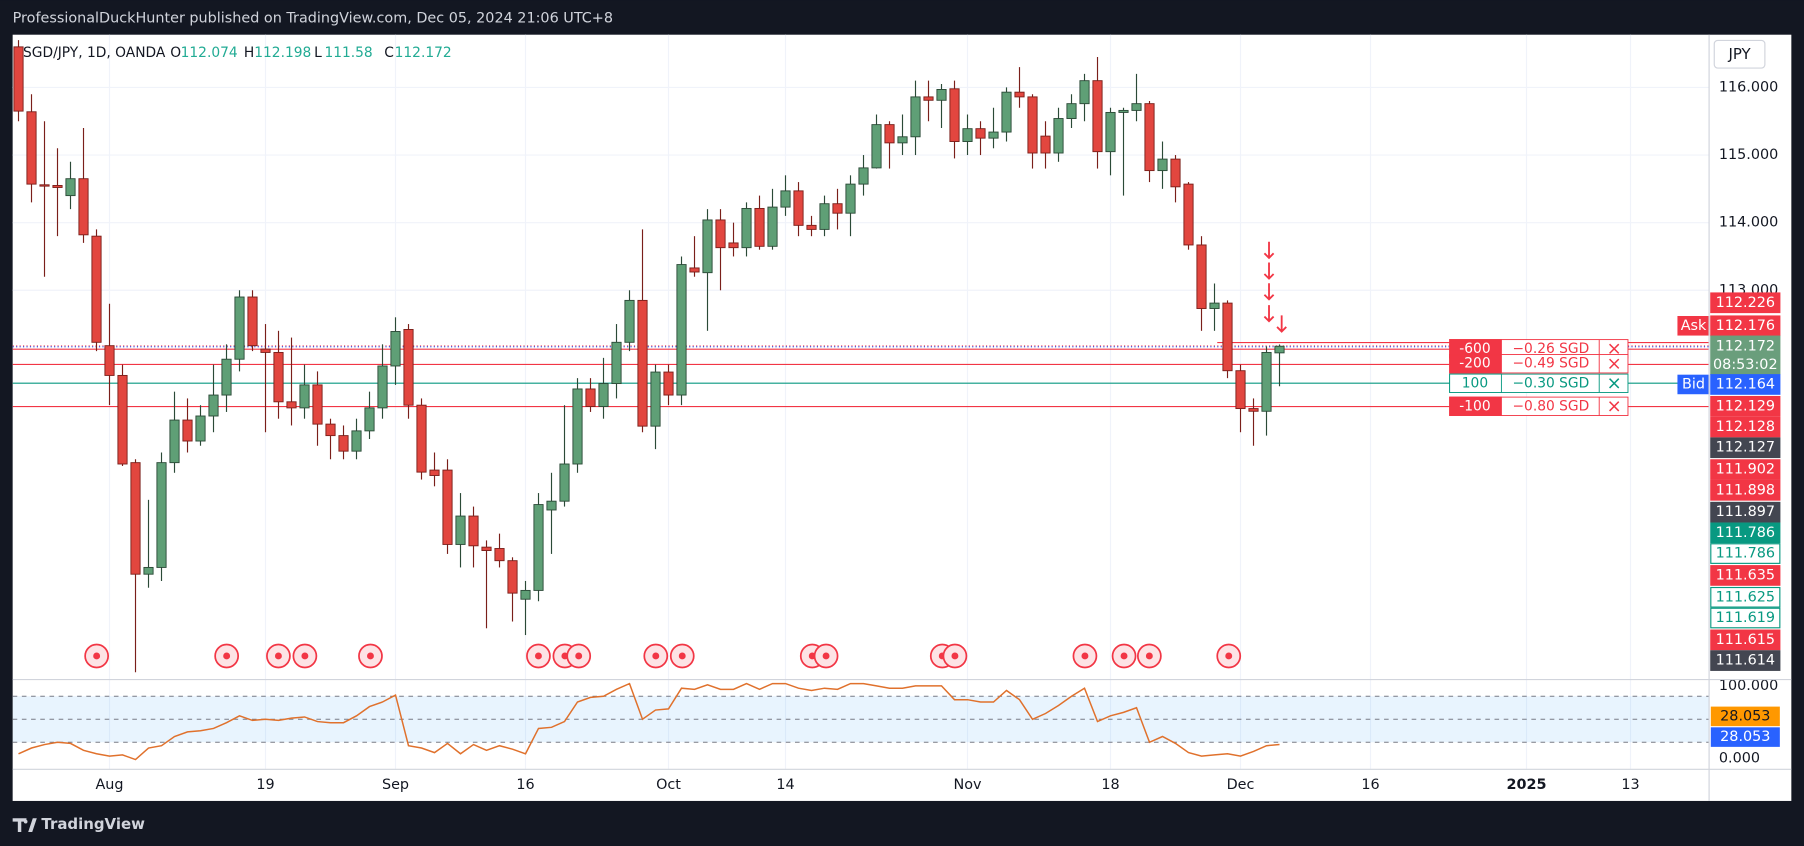 The height and width of the screenshot is (846, 1804). What do you see at coordinates (249, 53) in the screenshot?
I see `ohlc-letter: H` at bounding box center [249, 53].